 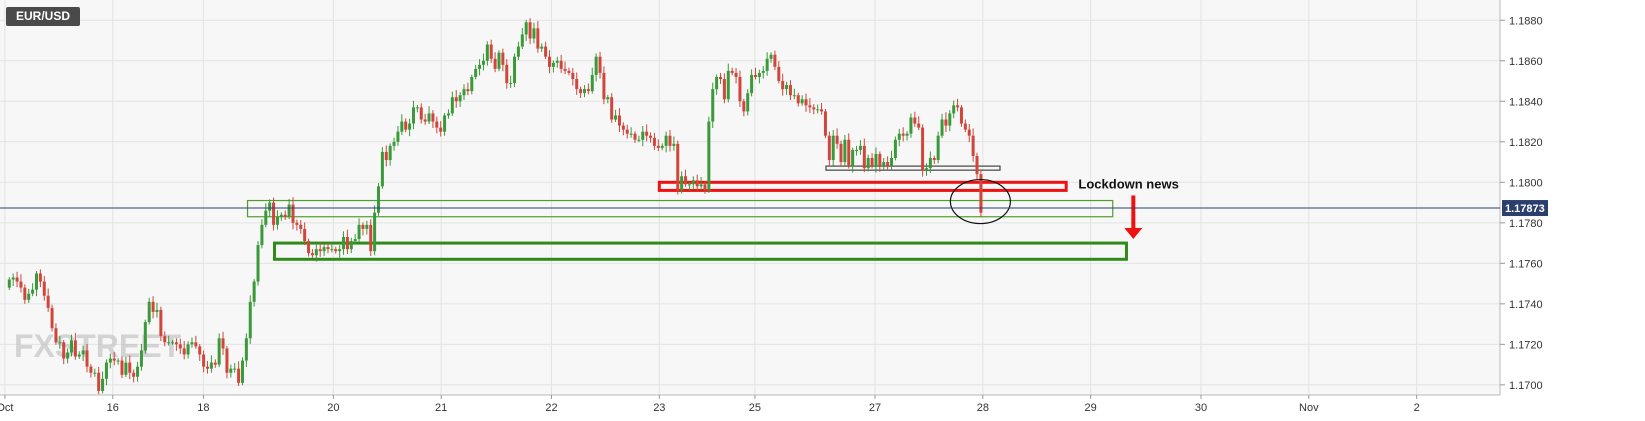 What do you see at coordinates (1526, 143) in the screenshot?
I see `y-tick-label: 1.1820` at bounding box center [1526, 143].